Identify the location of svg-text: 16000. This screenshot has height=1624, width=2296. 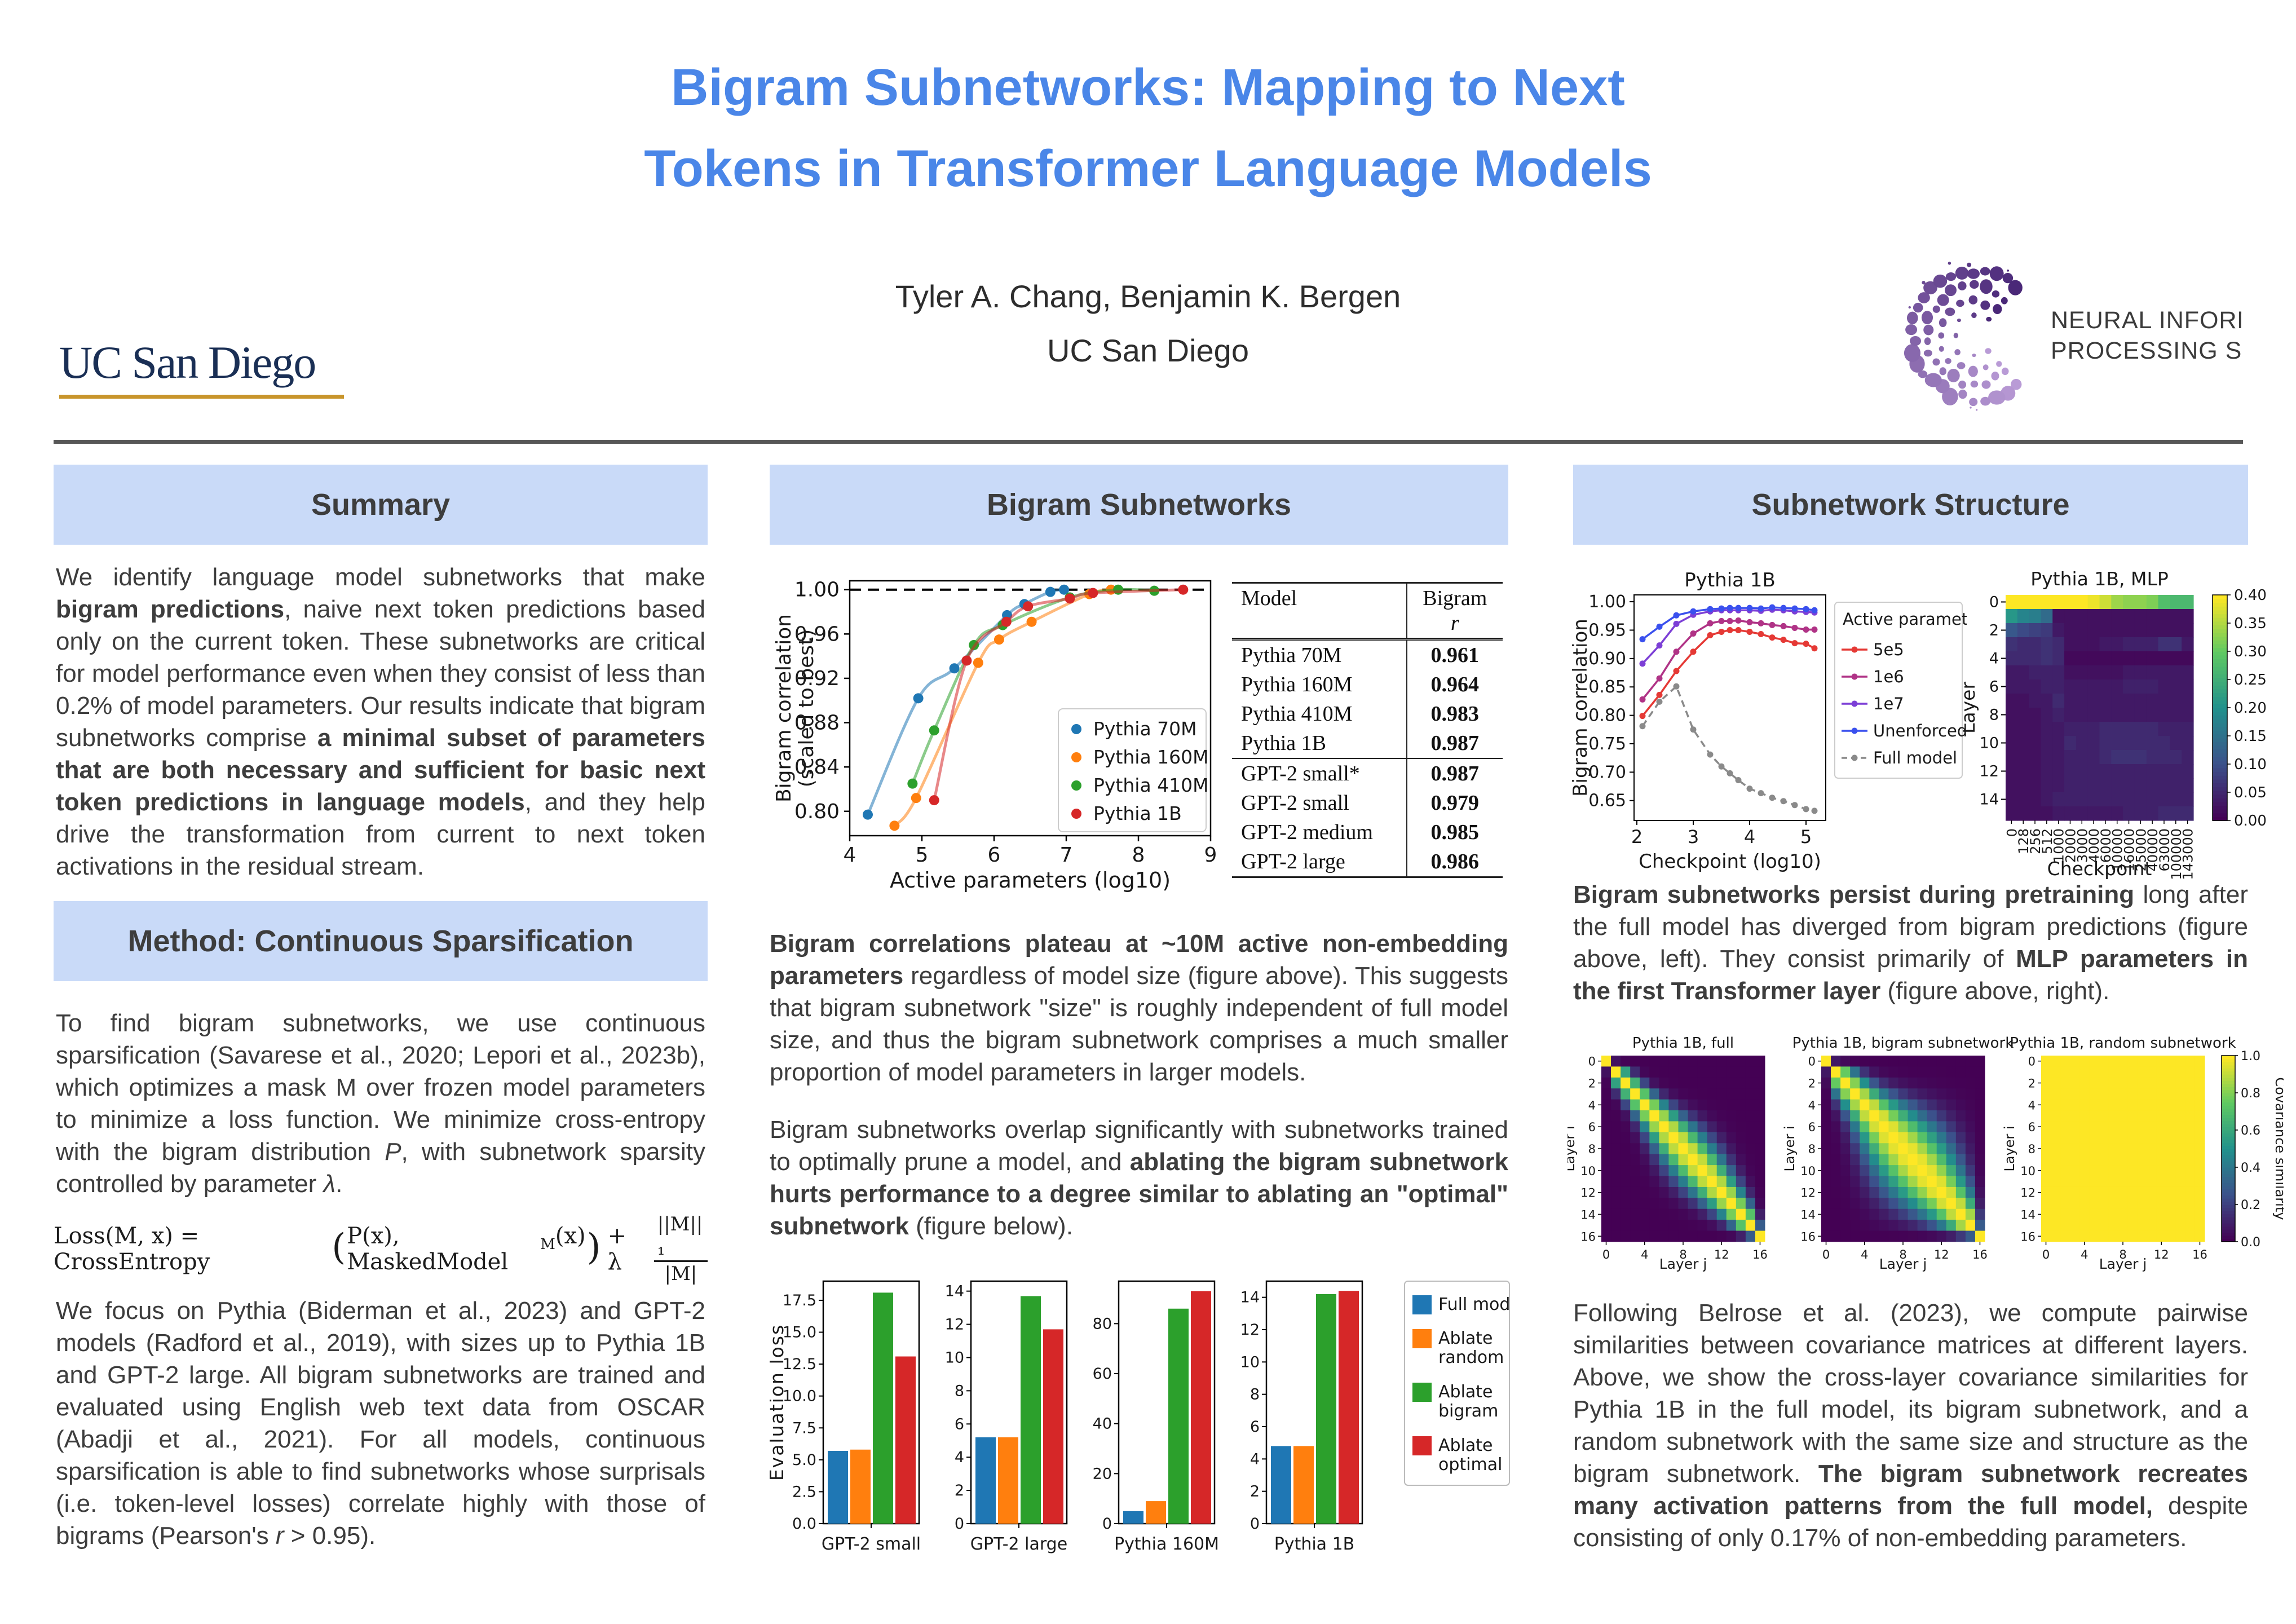
(2130, 849).